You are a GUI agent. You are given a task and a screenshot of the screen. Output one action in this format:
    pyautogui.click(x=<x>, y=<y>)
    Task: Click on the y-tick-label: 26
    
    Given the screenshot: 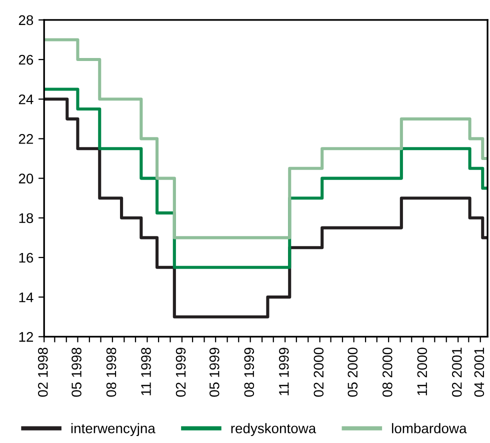 What is the action you would take?
    pyautogui.click(x=26, y=59)
    